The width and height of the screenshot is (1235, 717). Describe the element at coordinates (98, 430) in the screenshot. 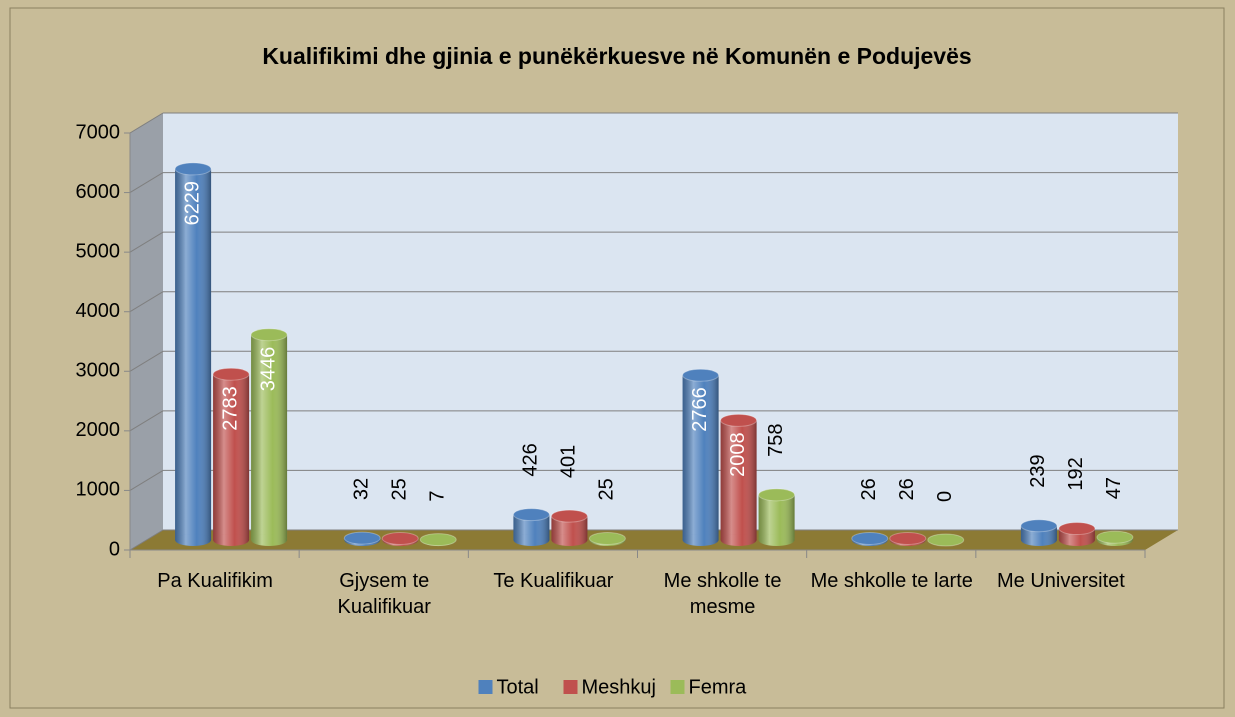

I see `y-tick-label: 2000` at that location.